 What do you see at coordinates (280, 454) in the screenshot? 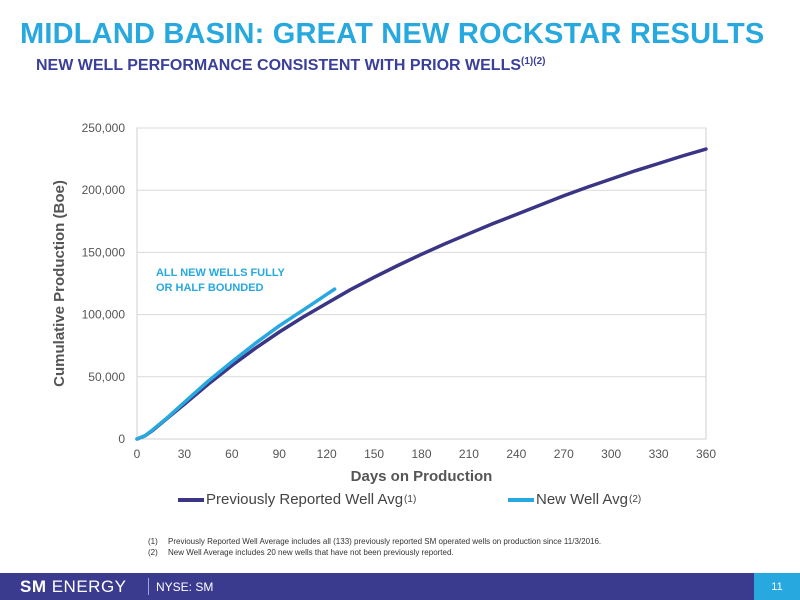
I see `x-tick-label: 90` at bounding box center [280, 454].